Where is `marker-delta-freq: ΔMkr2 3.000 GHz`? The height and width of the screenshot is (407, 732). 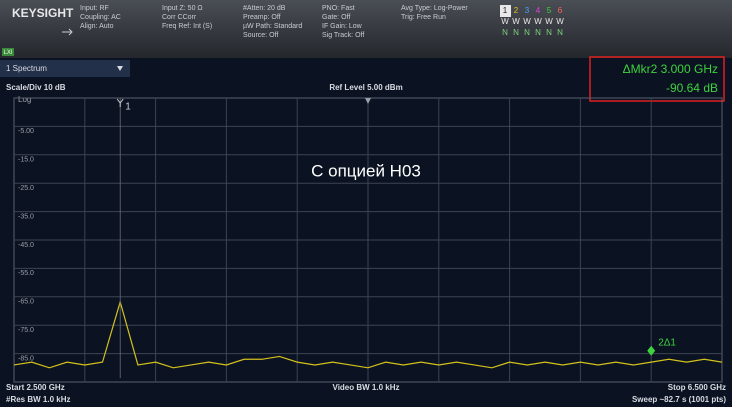 marker-delta-freq: ΔMkr2 3.000 GHz is located at coordinates (670, 69).